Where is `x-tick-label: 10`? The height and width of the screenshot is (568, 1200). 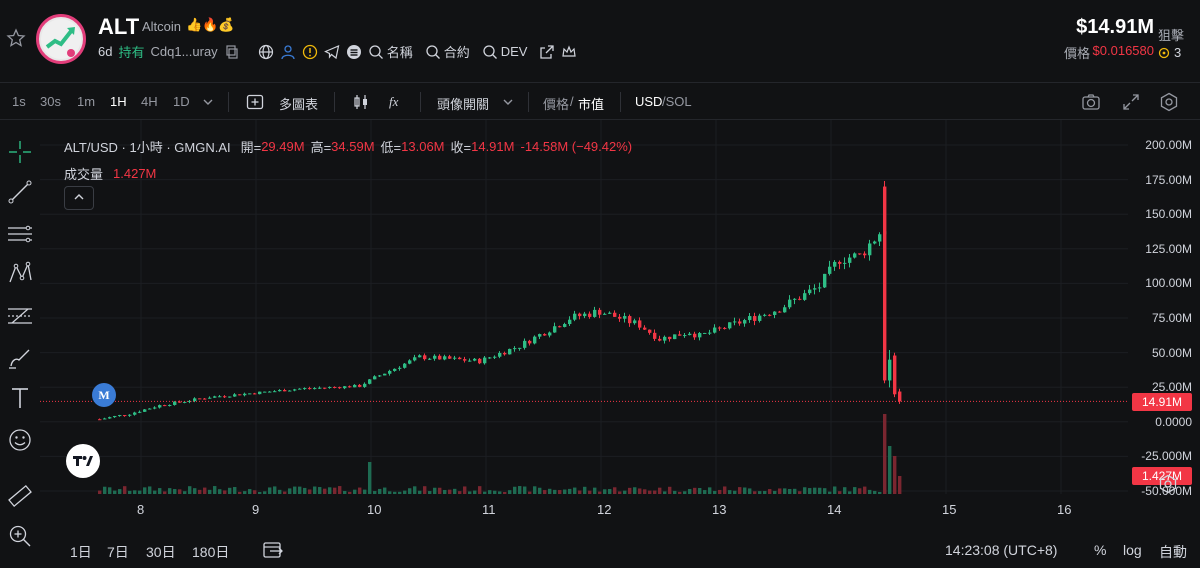
x-tick-label: 10 is located at coordinates (374, 509).